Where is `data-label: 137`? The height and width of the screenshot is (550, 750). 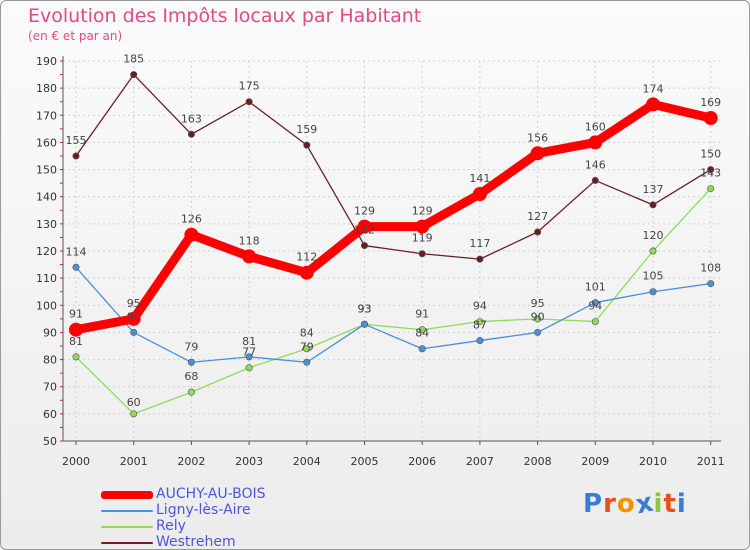
data-label: 137 is located at coordinates (653, 189).